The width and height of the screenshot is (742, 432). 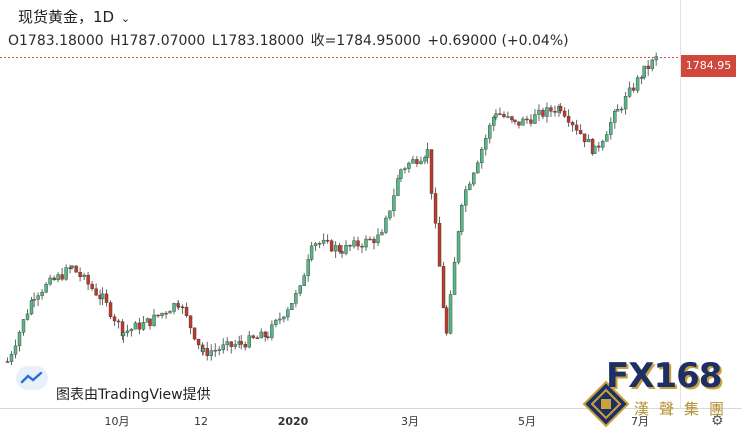 What do you see at coordinates (371, 419) in the screenshot?
I see `time-axis: 10月 12 2020 3月 5月 7月` at bounding box center [371, 419].